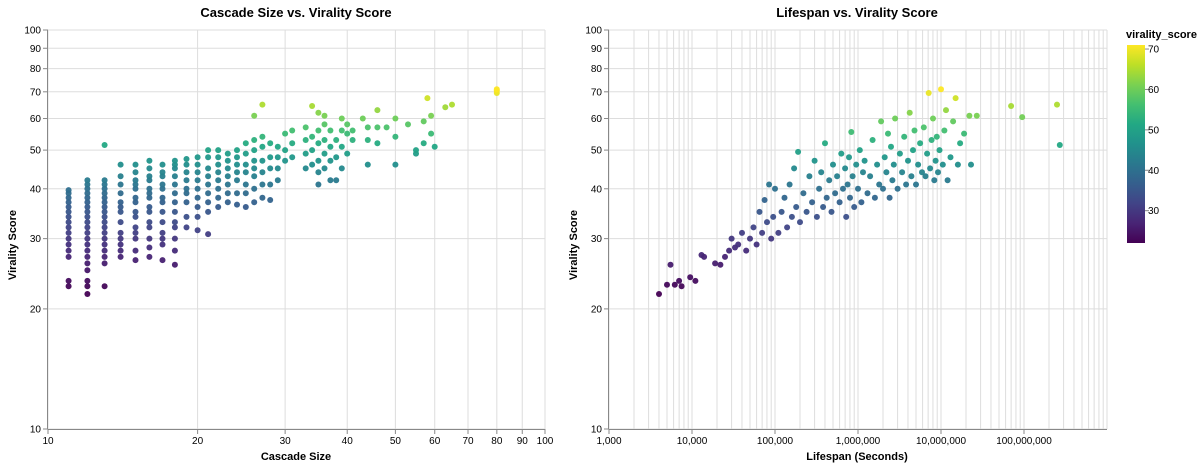  What do you see at coordinates (1136, 144) in the screenshot?
I see `legend-gradient-bar` at bounding box center [1136, 144].